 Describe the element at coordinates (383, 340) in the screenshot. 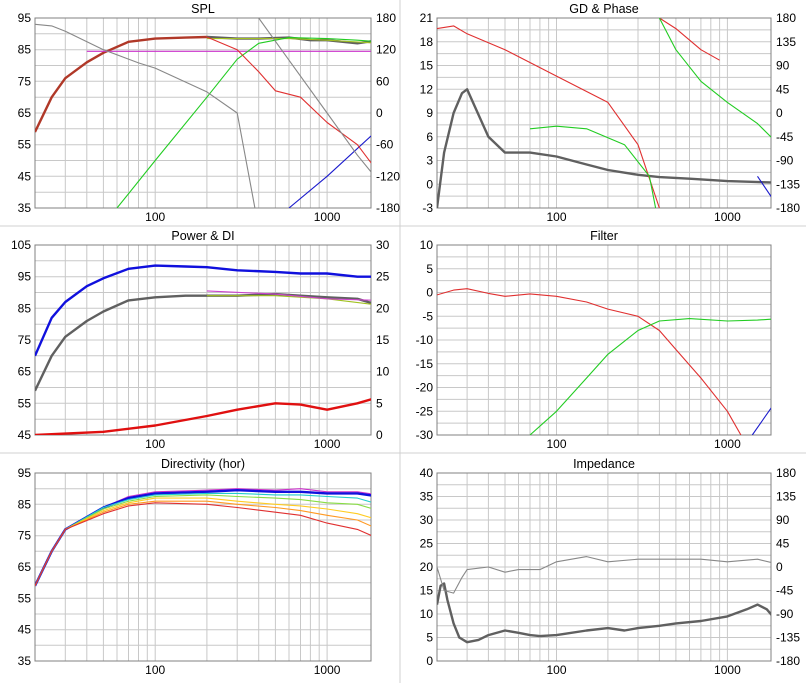

I see `y-tick-label-right: 15` at that location.